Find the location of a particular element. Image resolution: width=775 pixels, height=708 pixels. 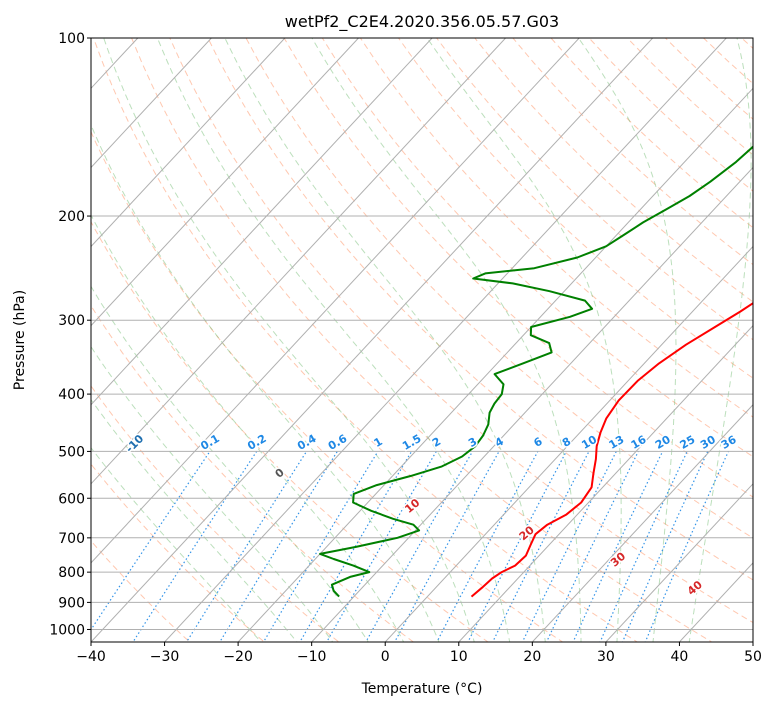

y-tick-label: 200 is located at coordinates (71, 217).